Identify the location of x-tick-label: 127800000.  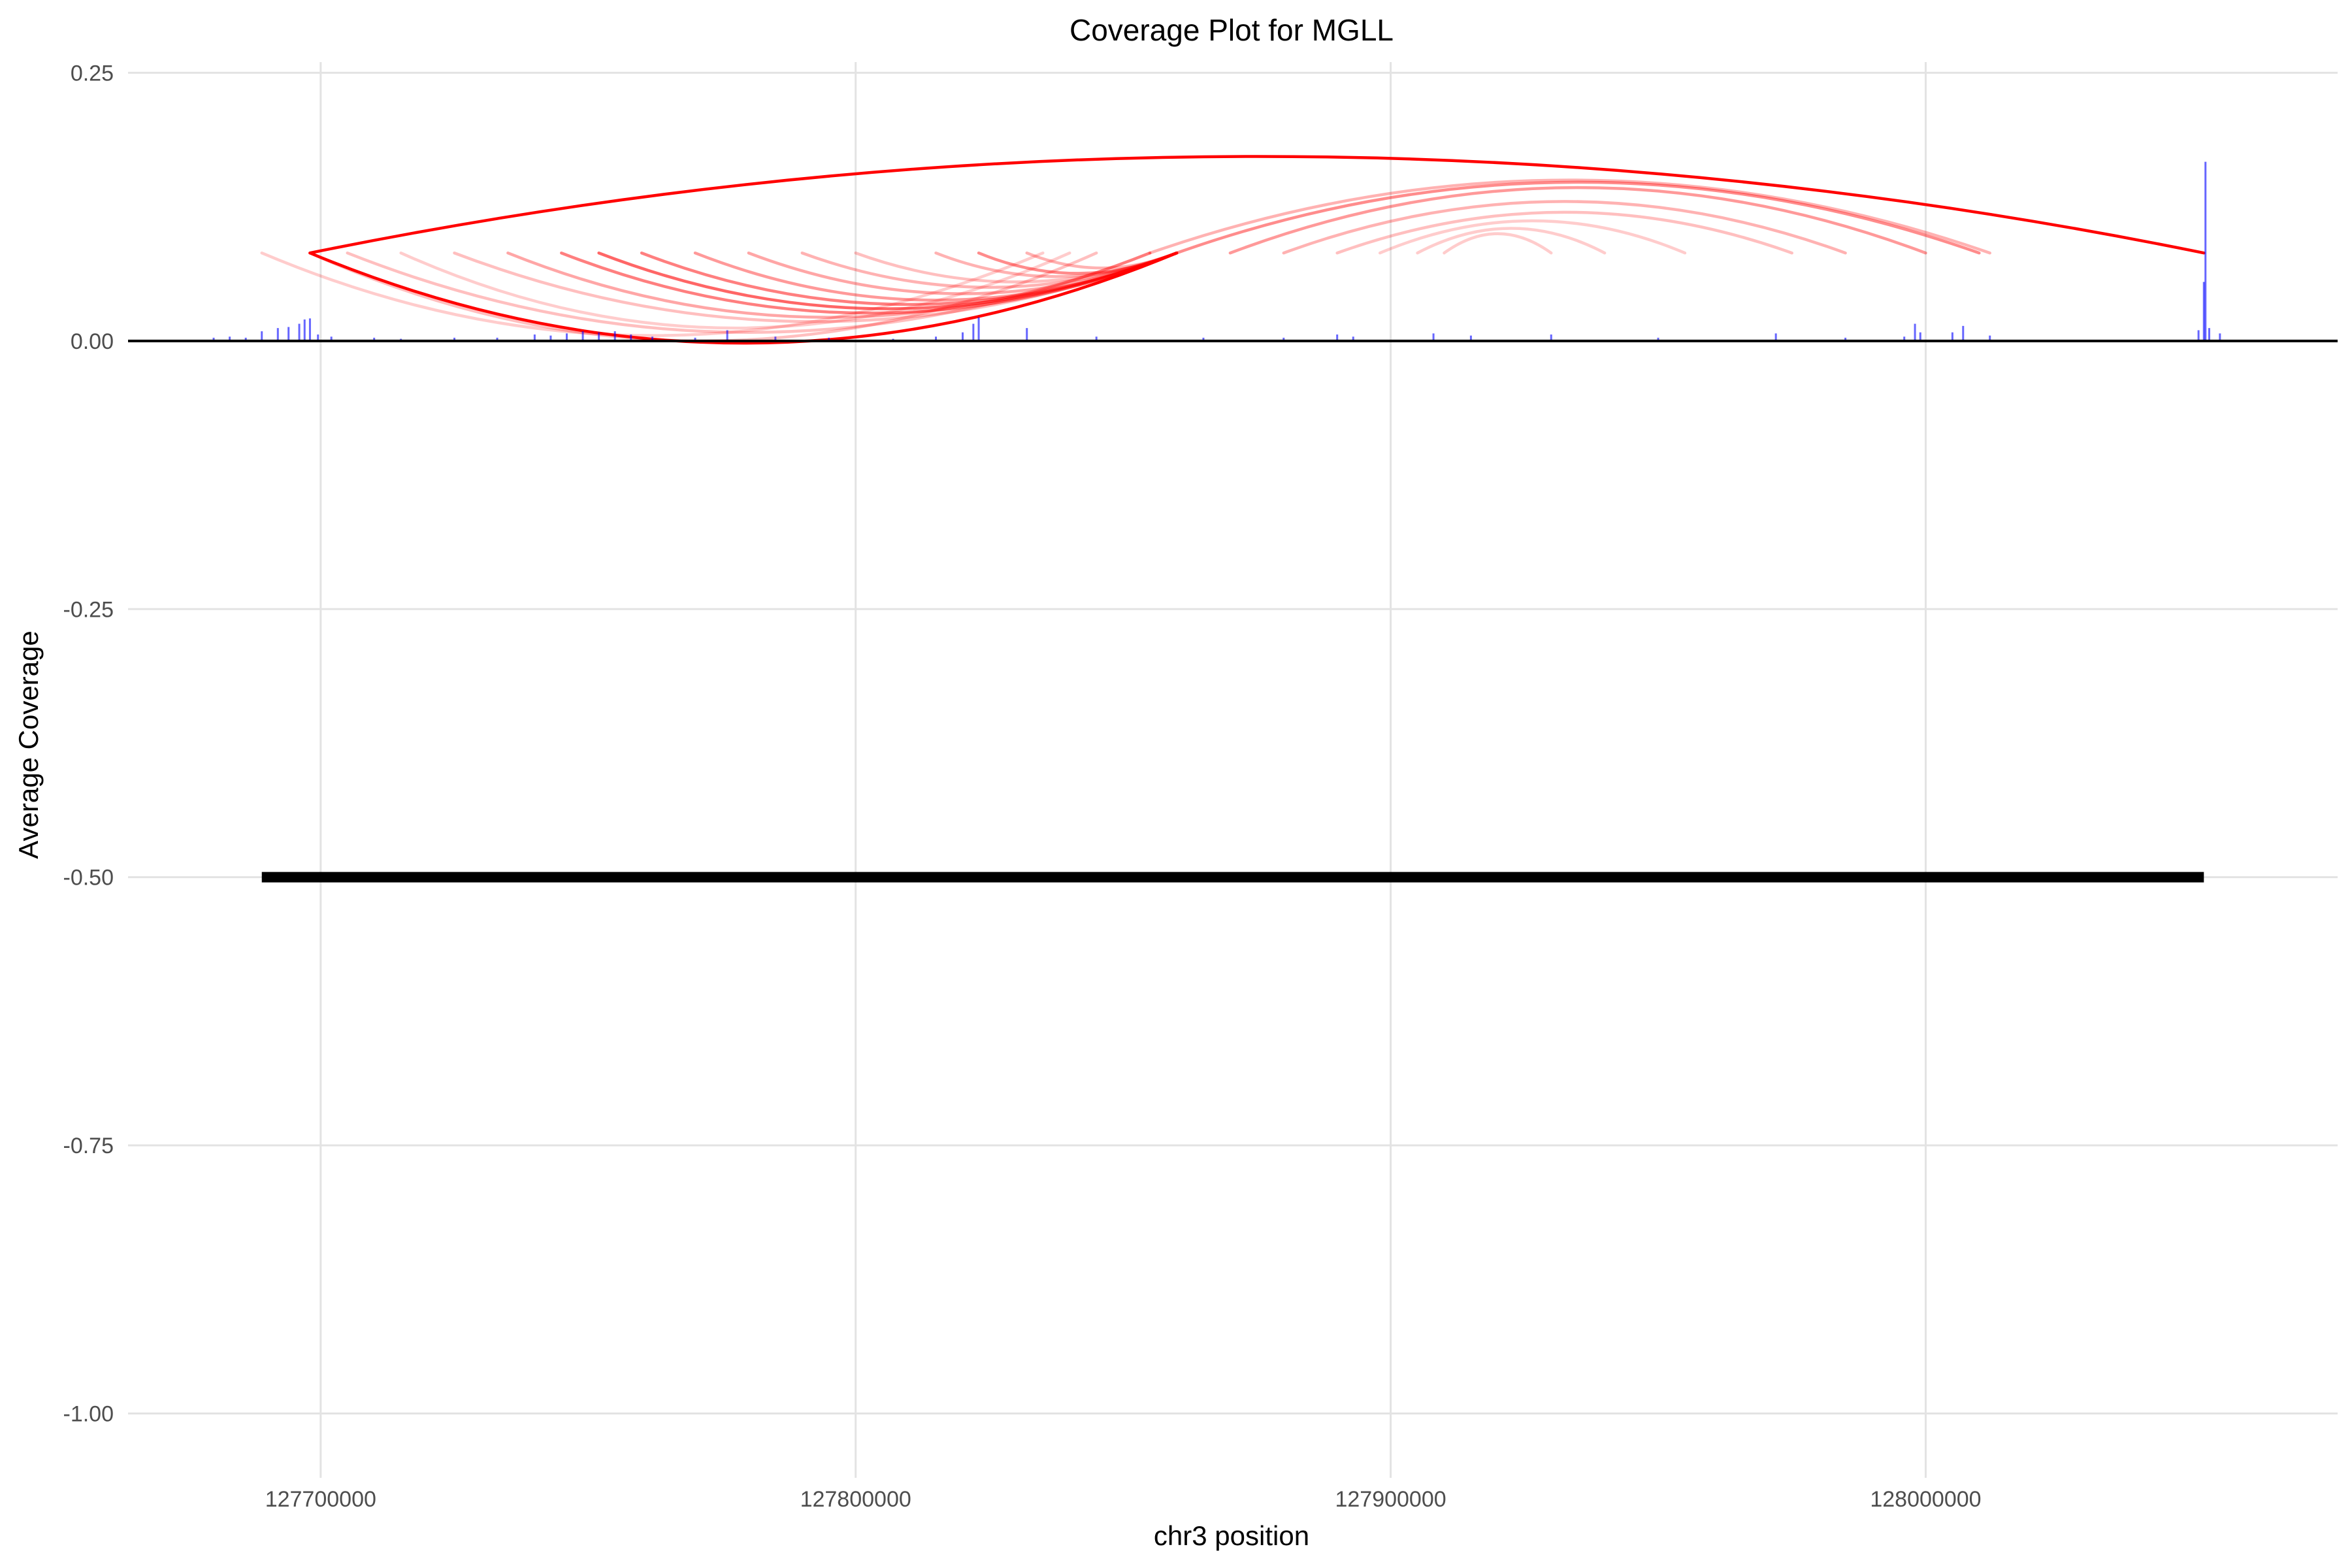
(855, 1499).